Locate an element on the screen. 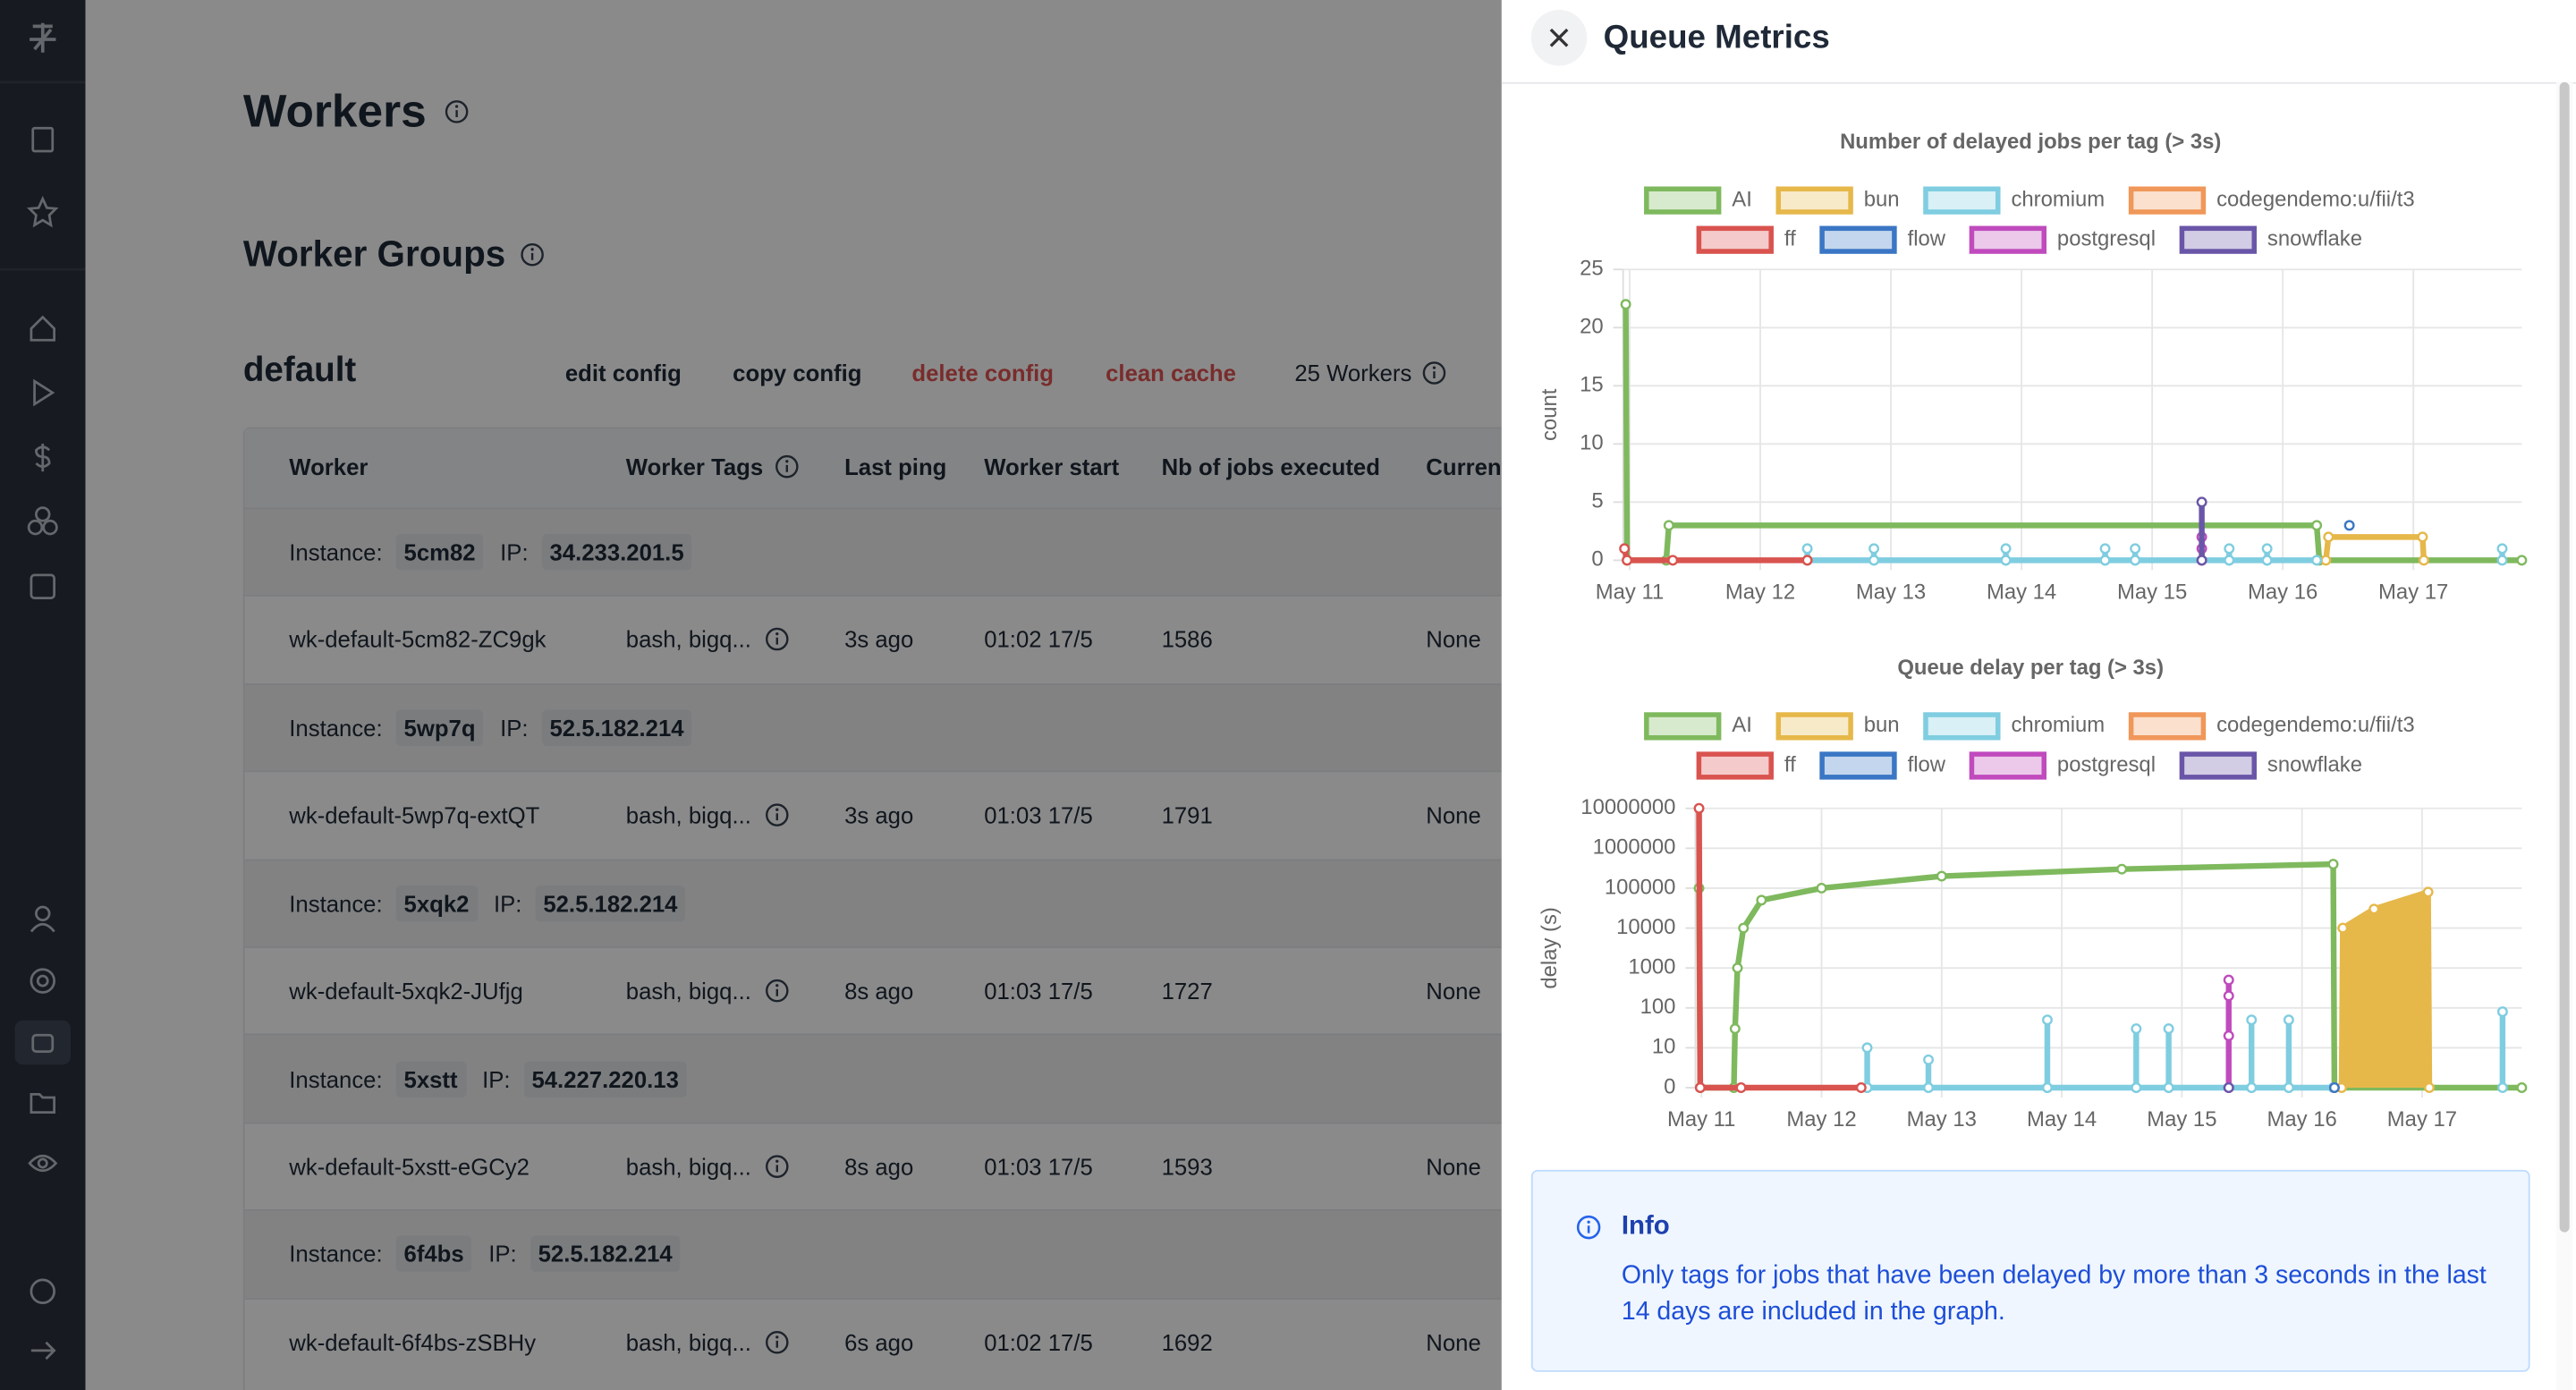 The height and width of the screenshot is (1390, 2576). table-cell: wk-default-6f4bs-zSBHy is located at coordinates (412, 1341).